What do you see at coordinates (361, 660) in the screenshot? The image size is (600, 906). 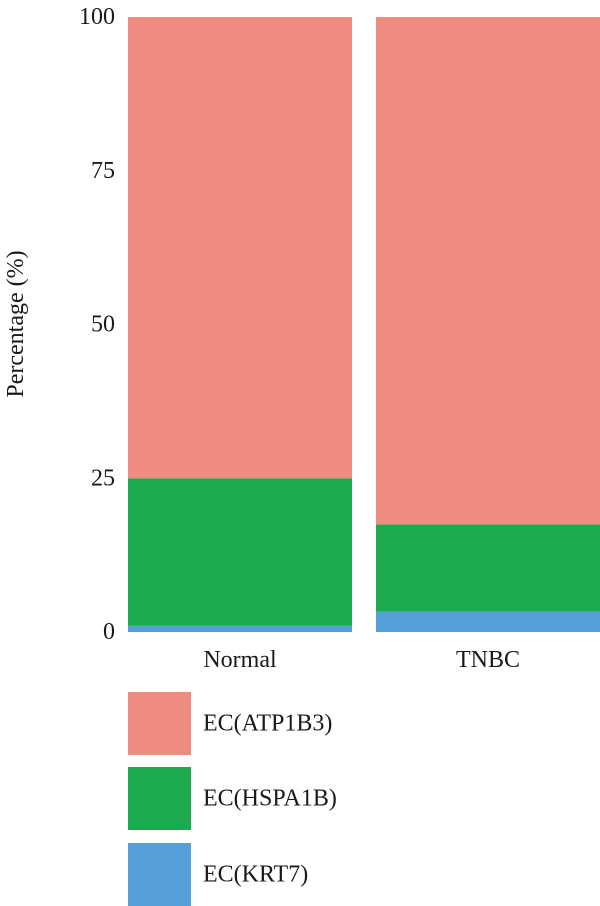 I see `x-axis-ticks: Normal TNBC` at bounding box center [361, 660].